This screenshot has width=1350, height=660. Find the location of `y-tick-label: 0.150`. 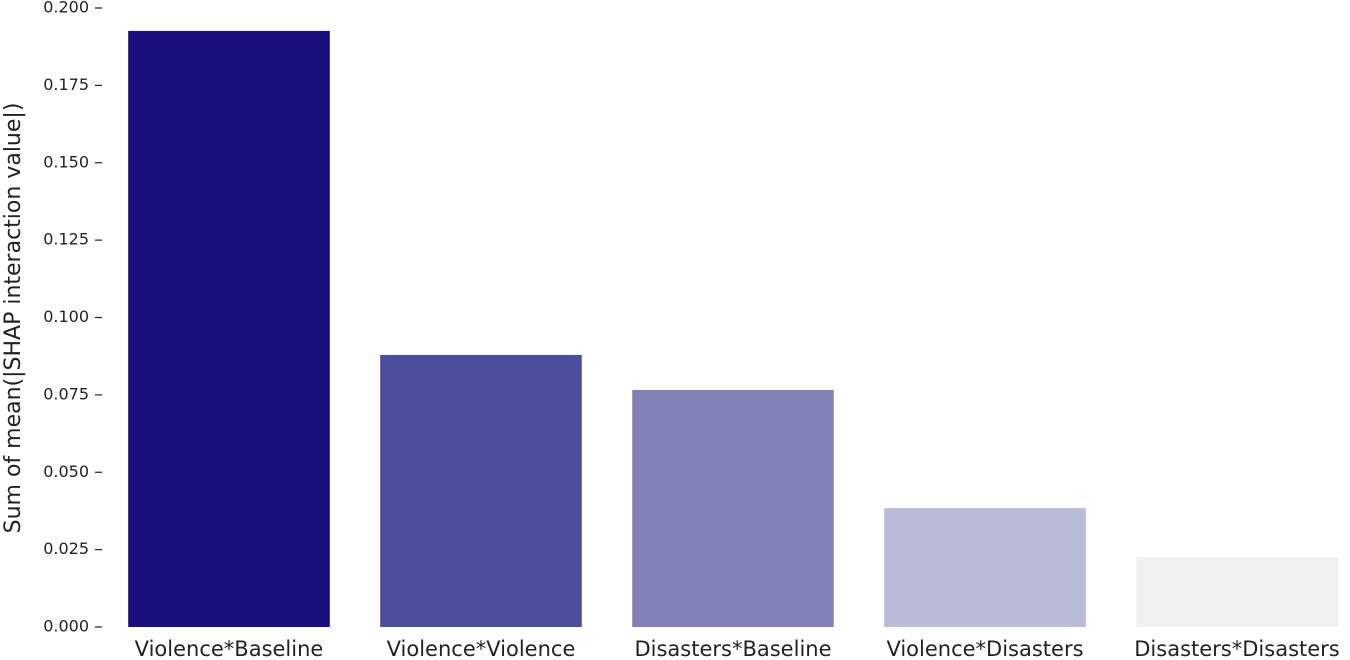

y-tick-label: 0.150 is located at coordinates (66, 161).